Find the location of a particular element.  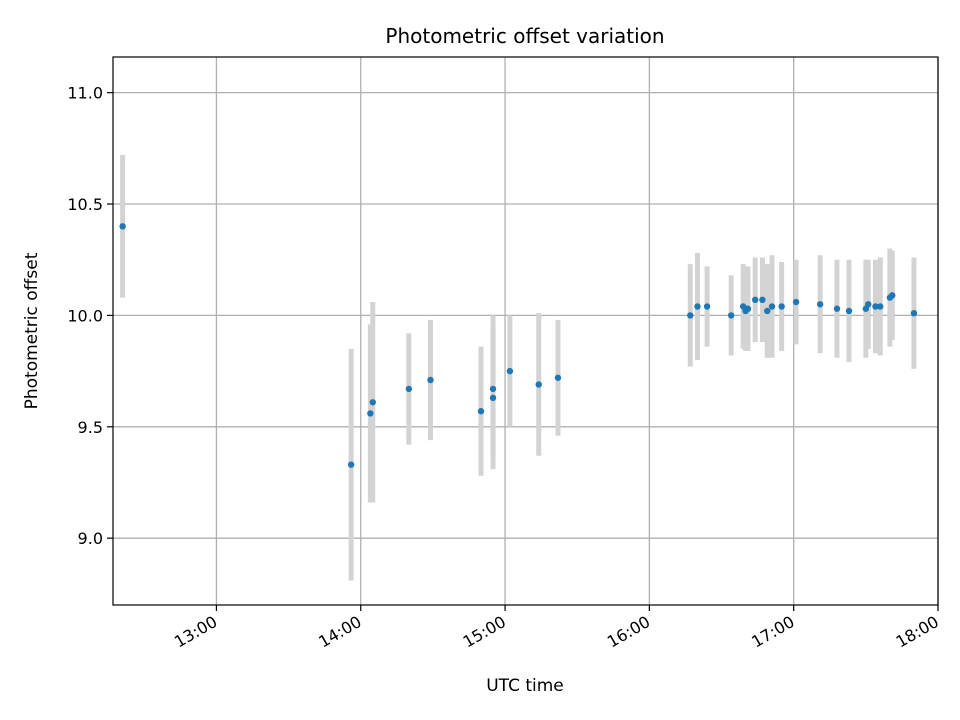

chart-title: Photometric offset variation is located at coordinates (524, 36).